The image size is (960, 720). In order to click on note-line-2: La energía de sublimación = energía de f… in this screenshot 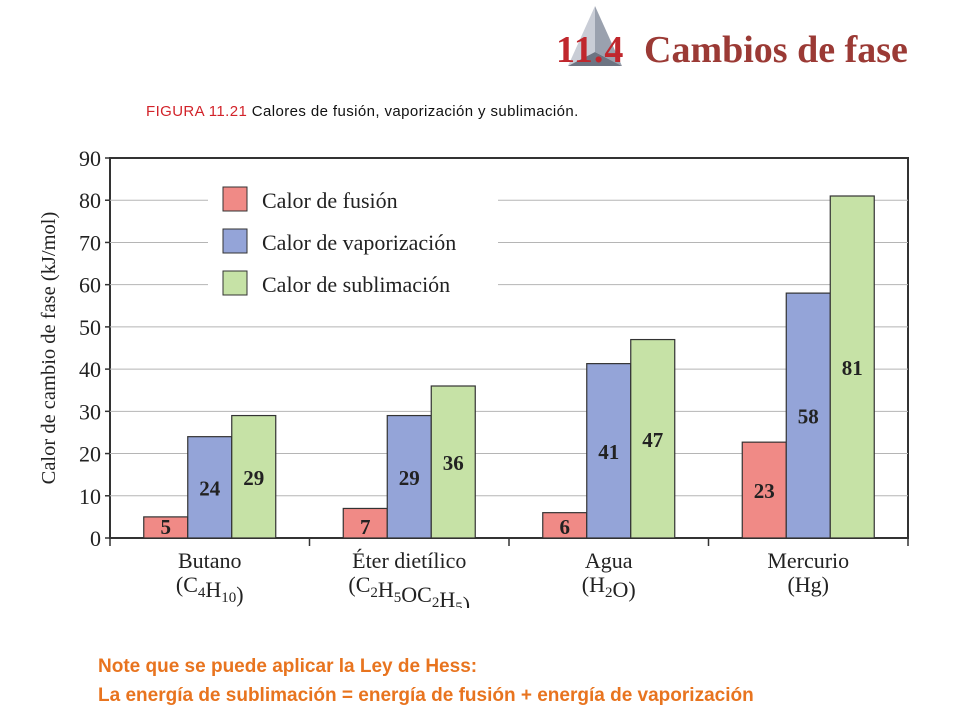, I will do `click(426, 695)`.